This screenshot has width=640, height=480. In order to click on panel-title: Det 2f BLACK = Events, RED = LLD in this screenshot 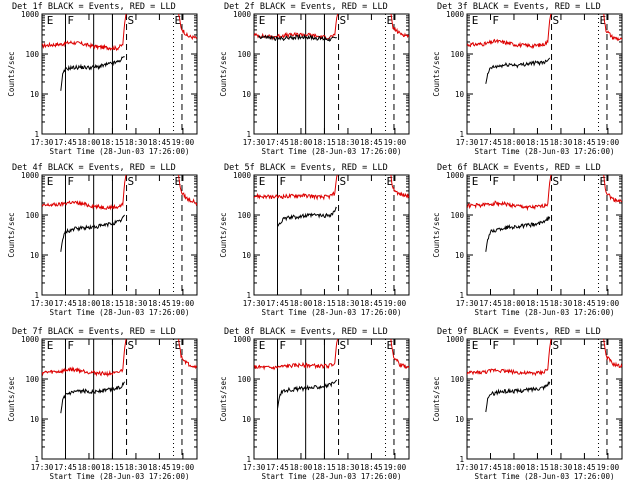, I will do `click(306, 7)`.